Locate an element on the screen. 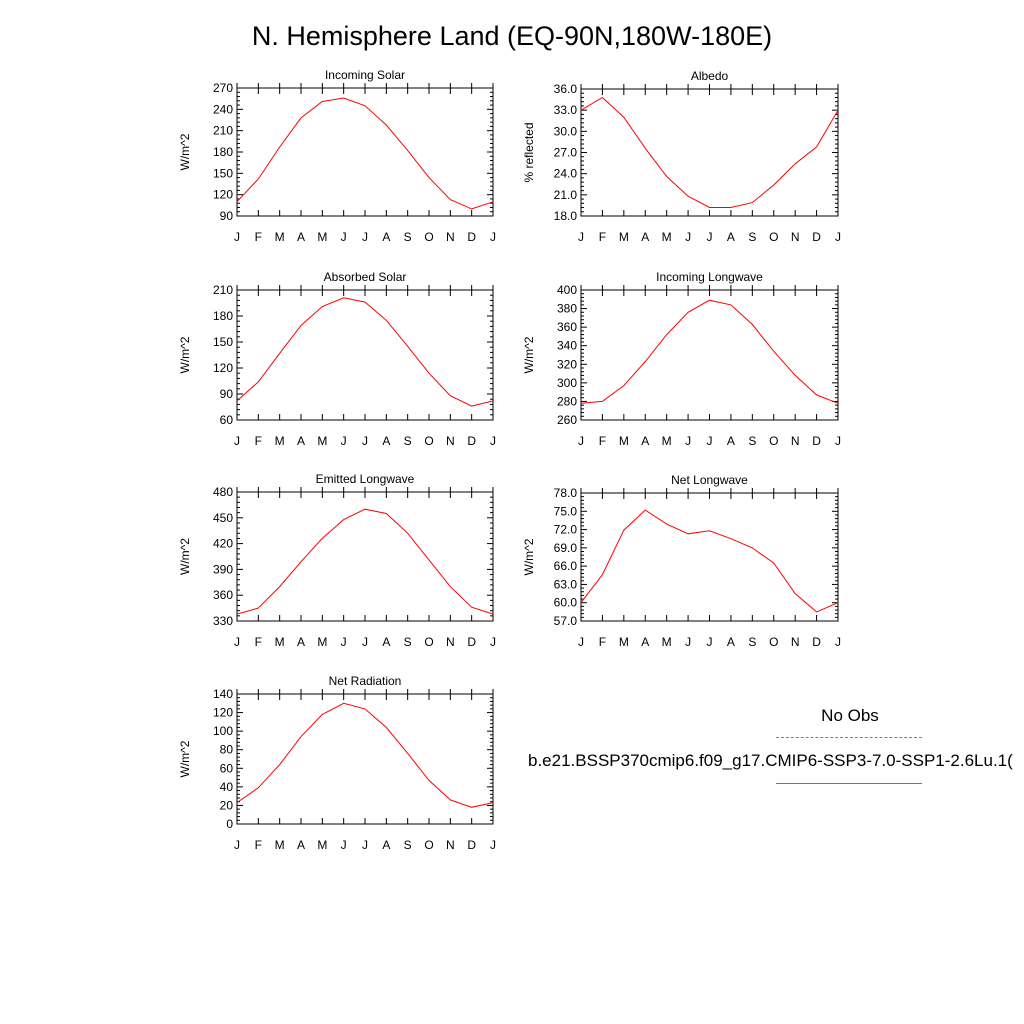 Image resolution: width=1024 pixels, height=1024 pixels. panel-title: Albedo is located at coordinates (710, 76).